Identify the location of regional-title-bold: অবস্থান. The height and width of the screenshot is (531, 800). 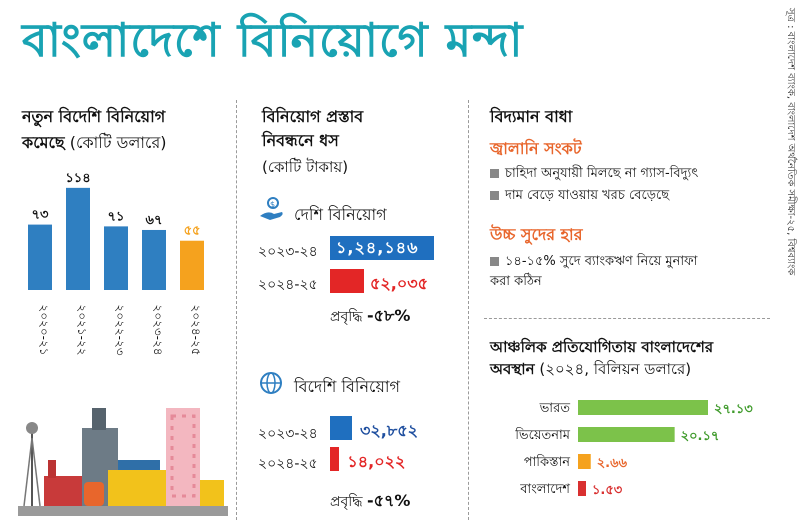
(512, 369).